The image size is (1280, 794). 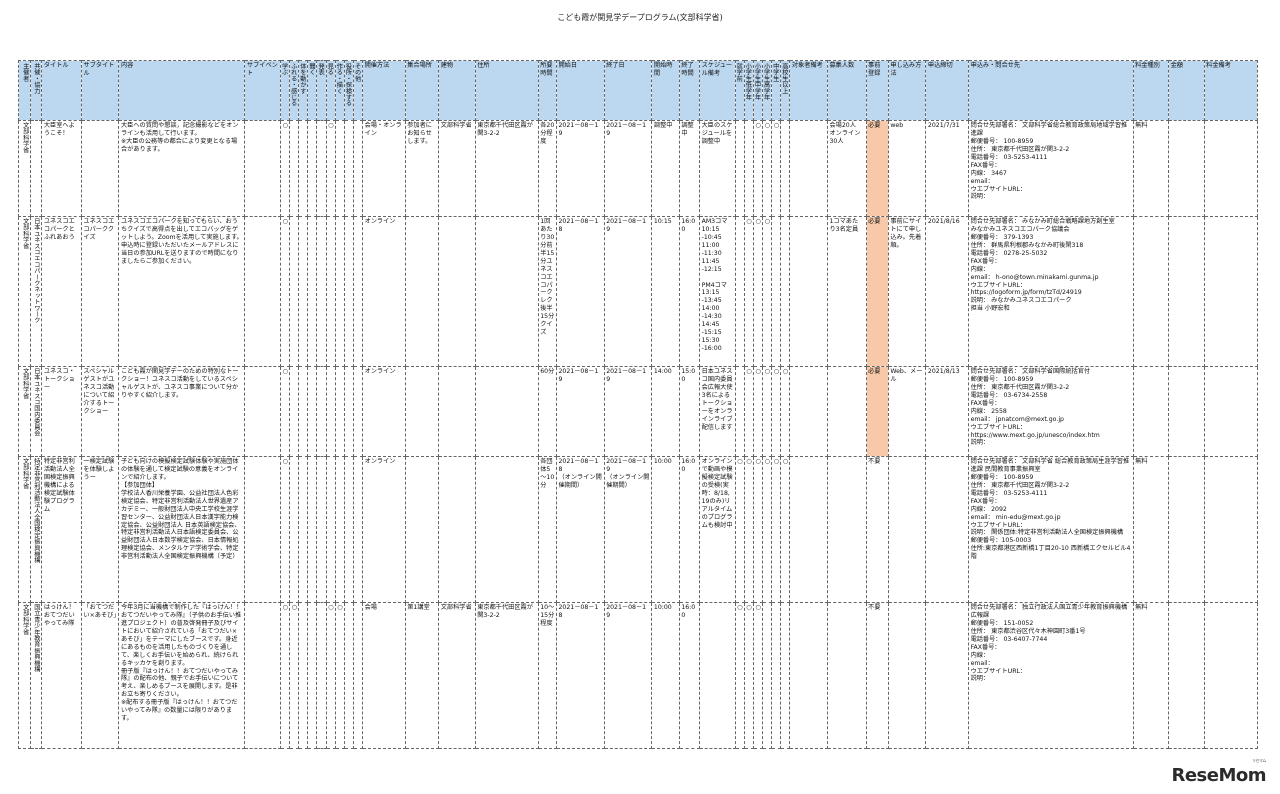 What do you see at coordinates (947, 675) in the screenshot?
I see `cell-deadline` at bounding box center [947, 675].